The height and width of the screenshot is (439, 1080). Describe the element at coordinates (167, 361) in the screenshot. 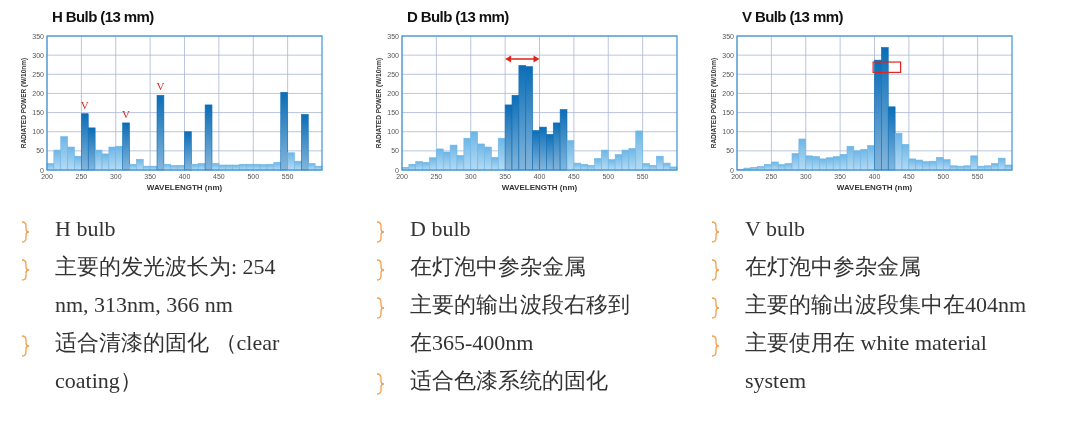

I see `text: 适合清漆的固化 （clear coating）` at that location.